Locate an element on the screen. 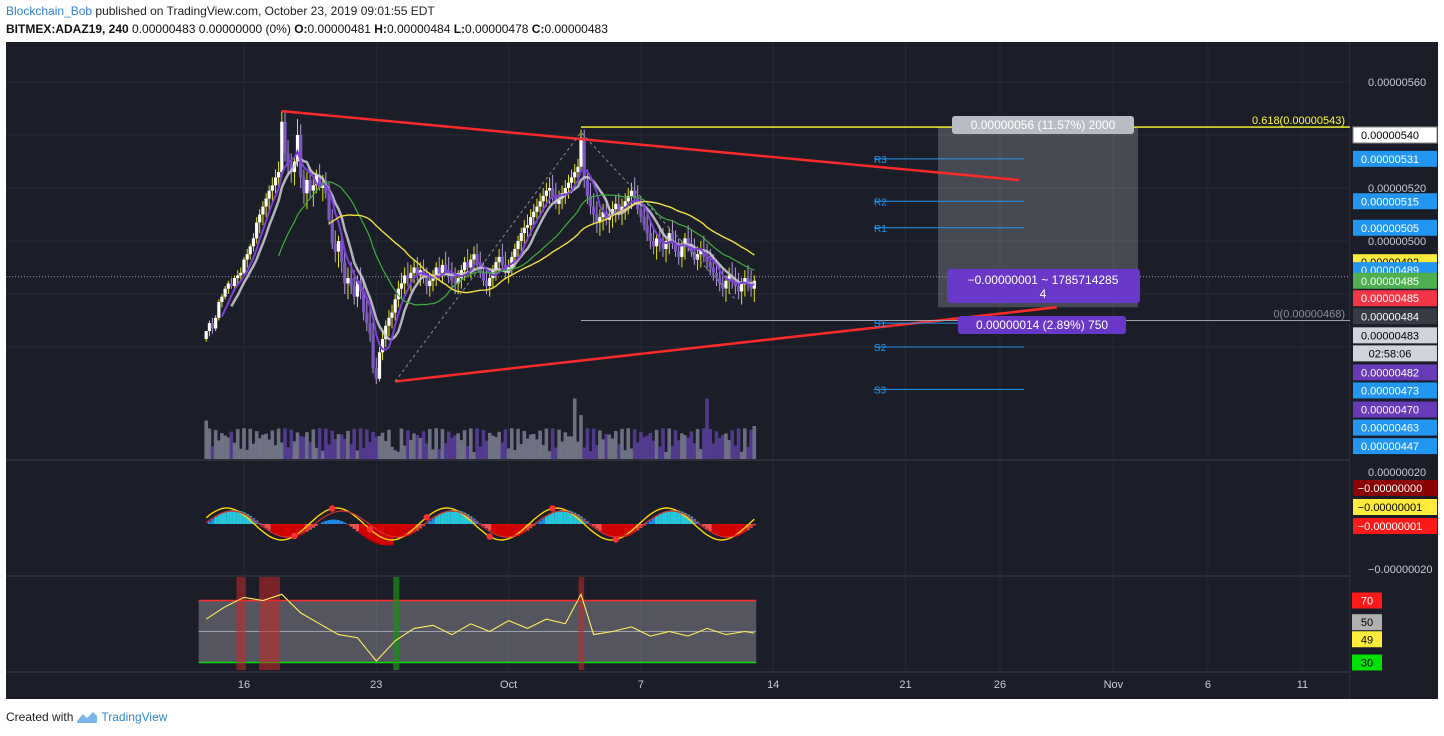 Image resolution: width=1444 pixels, height=736 pixels. tradingview-brand: TradingView is located at coordinates (134, 717).